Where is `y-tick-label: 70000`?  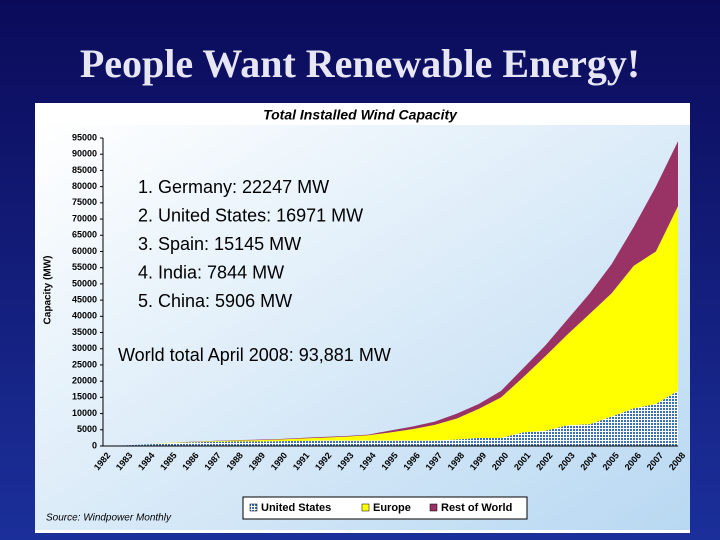
y-tick-label: 70000 is located at coordinates (84, 218).